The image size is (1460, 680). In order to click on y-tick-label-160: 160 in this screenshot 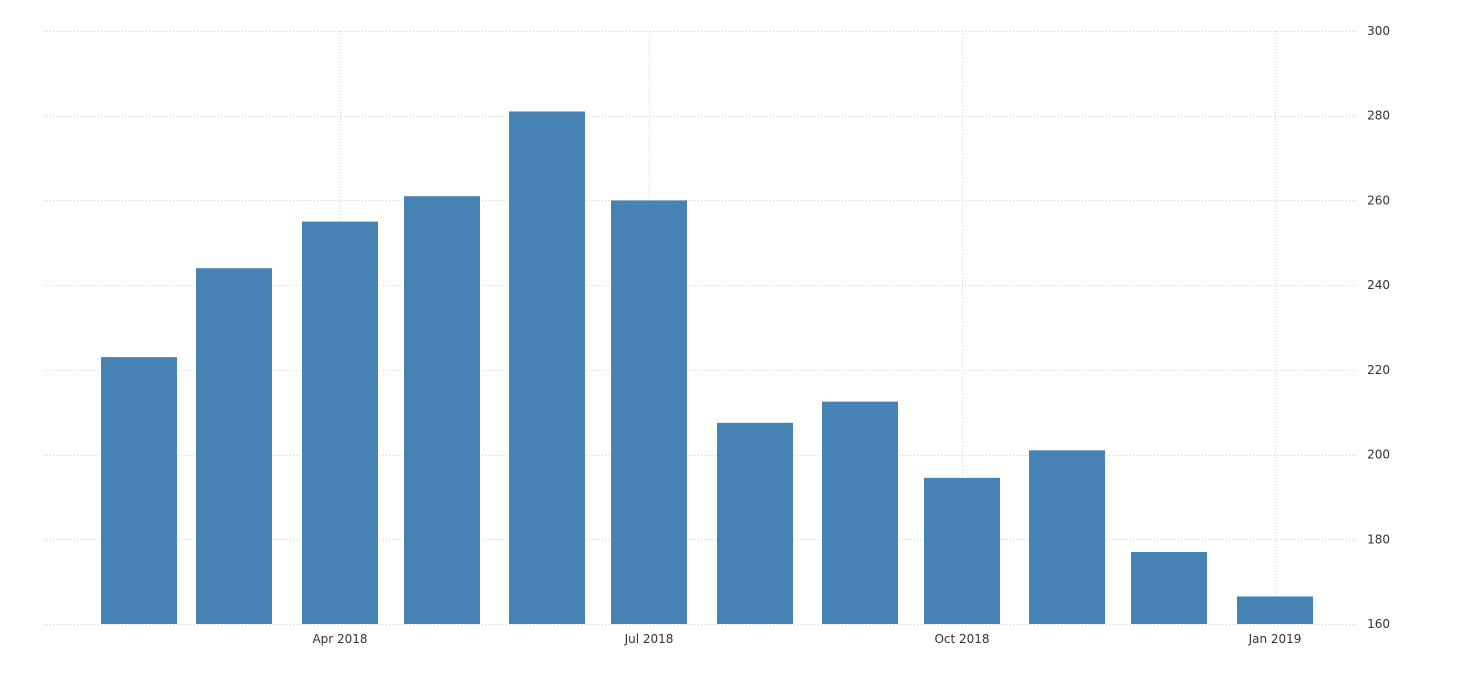, I will do `click(1378, 624)`.